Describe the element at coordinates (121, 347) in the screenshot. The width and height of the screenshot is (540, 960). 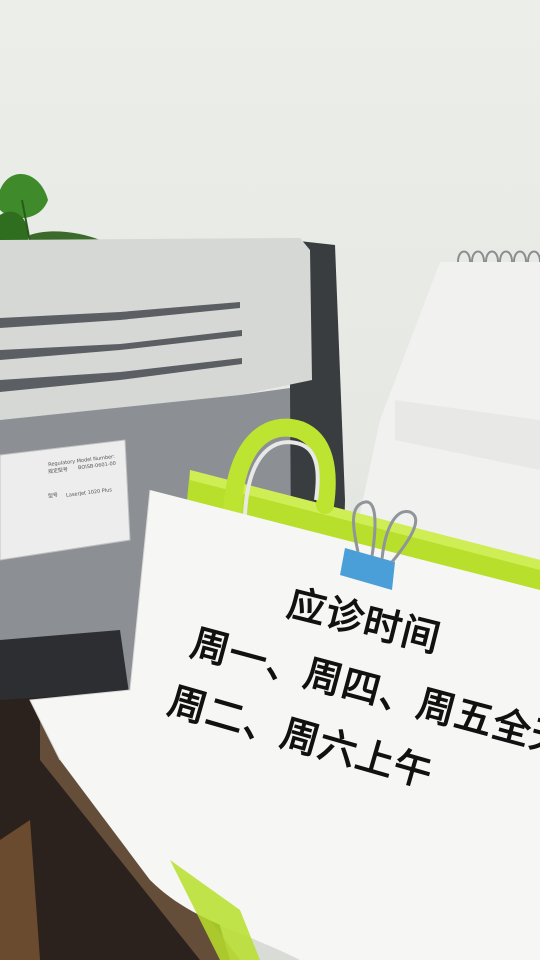
I see `printer-vents` at that location.